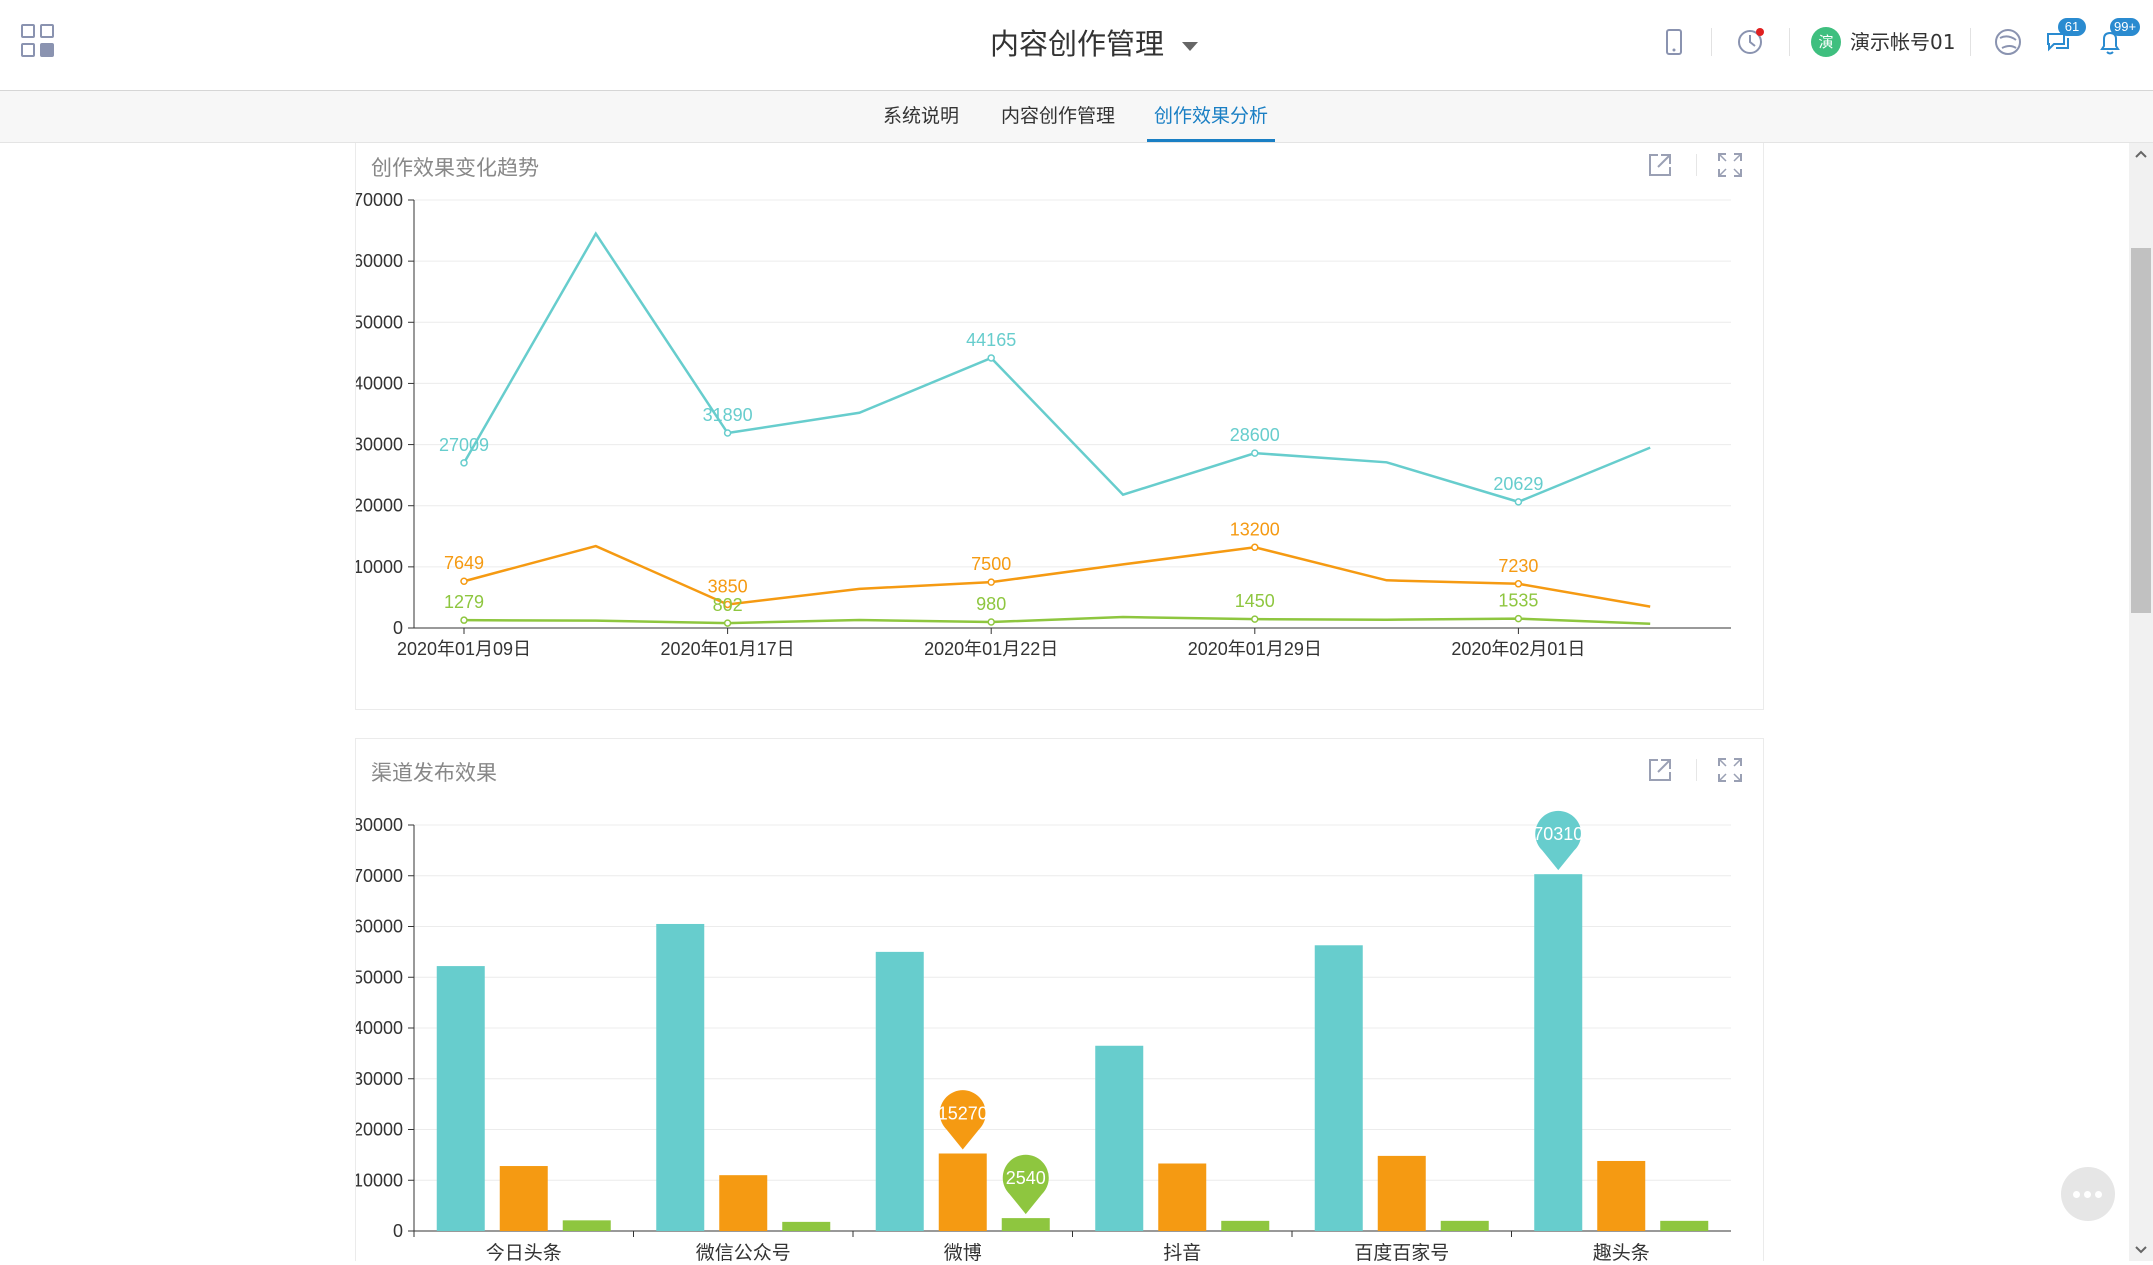 This screenshot has height=1265, width=2153. What do you see at coordinates (963, 1114) in the screenshot?
I see `marker-pin-label: 15270` at bounding box center [963, 1114].